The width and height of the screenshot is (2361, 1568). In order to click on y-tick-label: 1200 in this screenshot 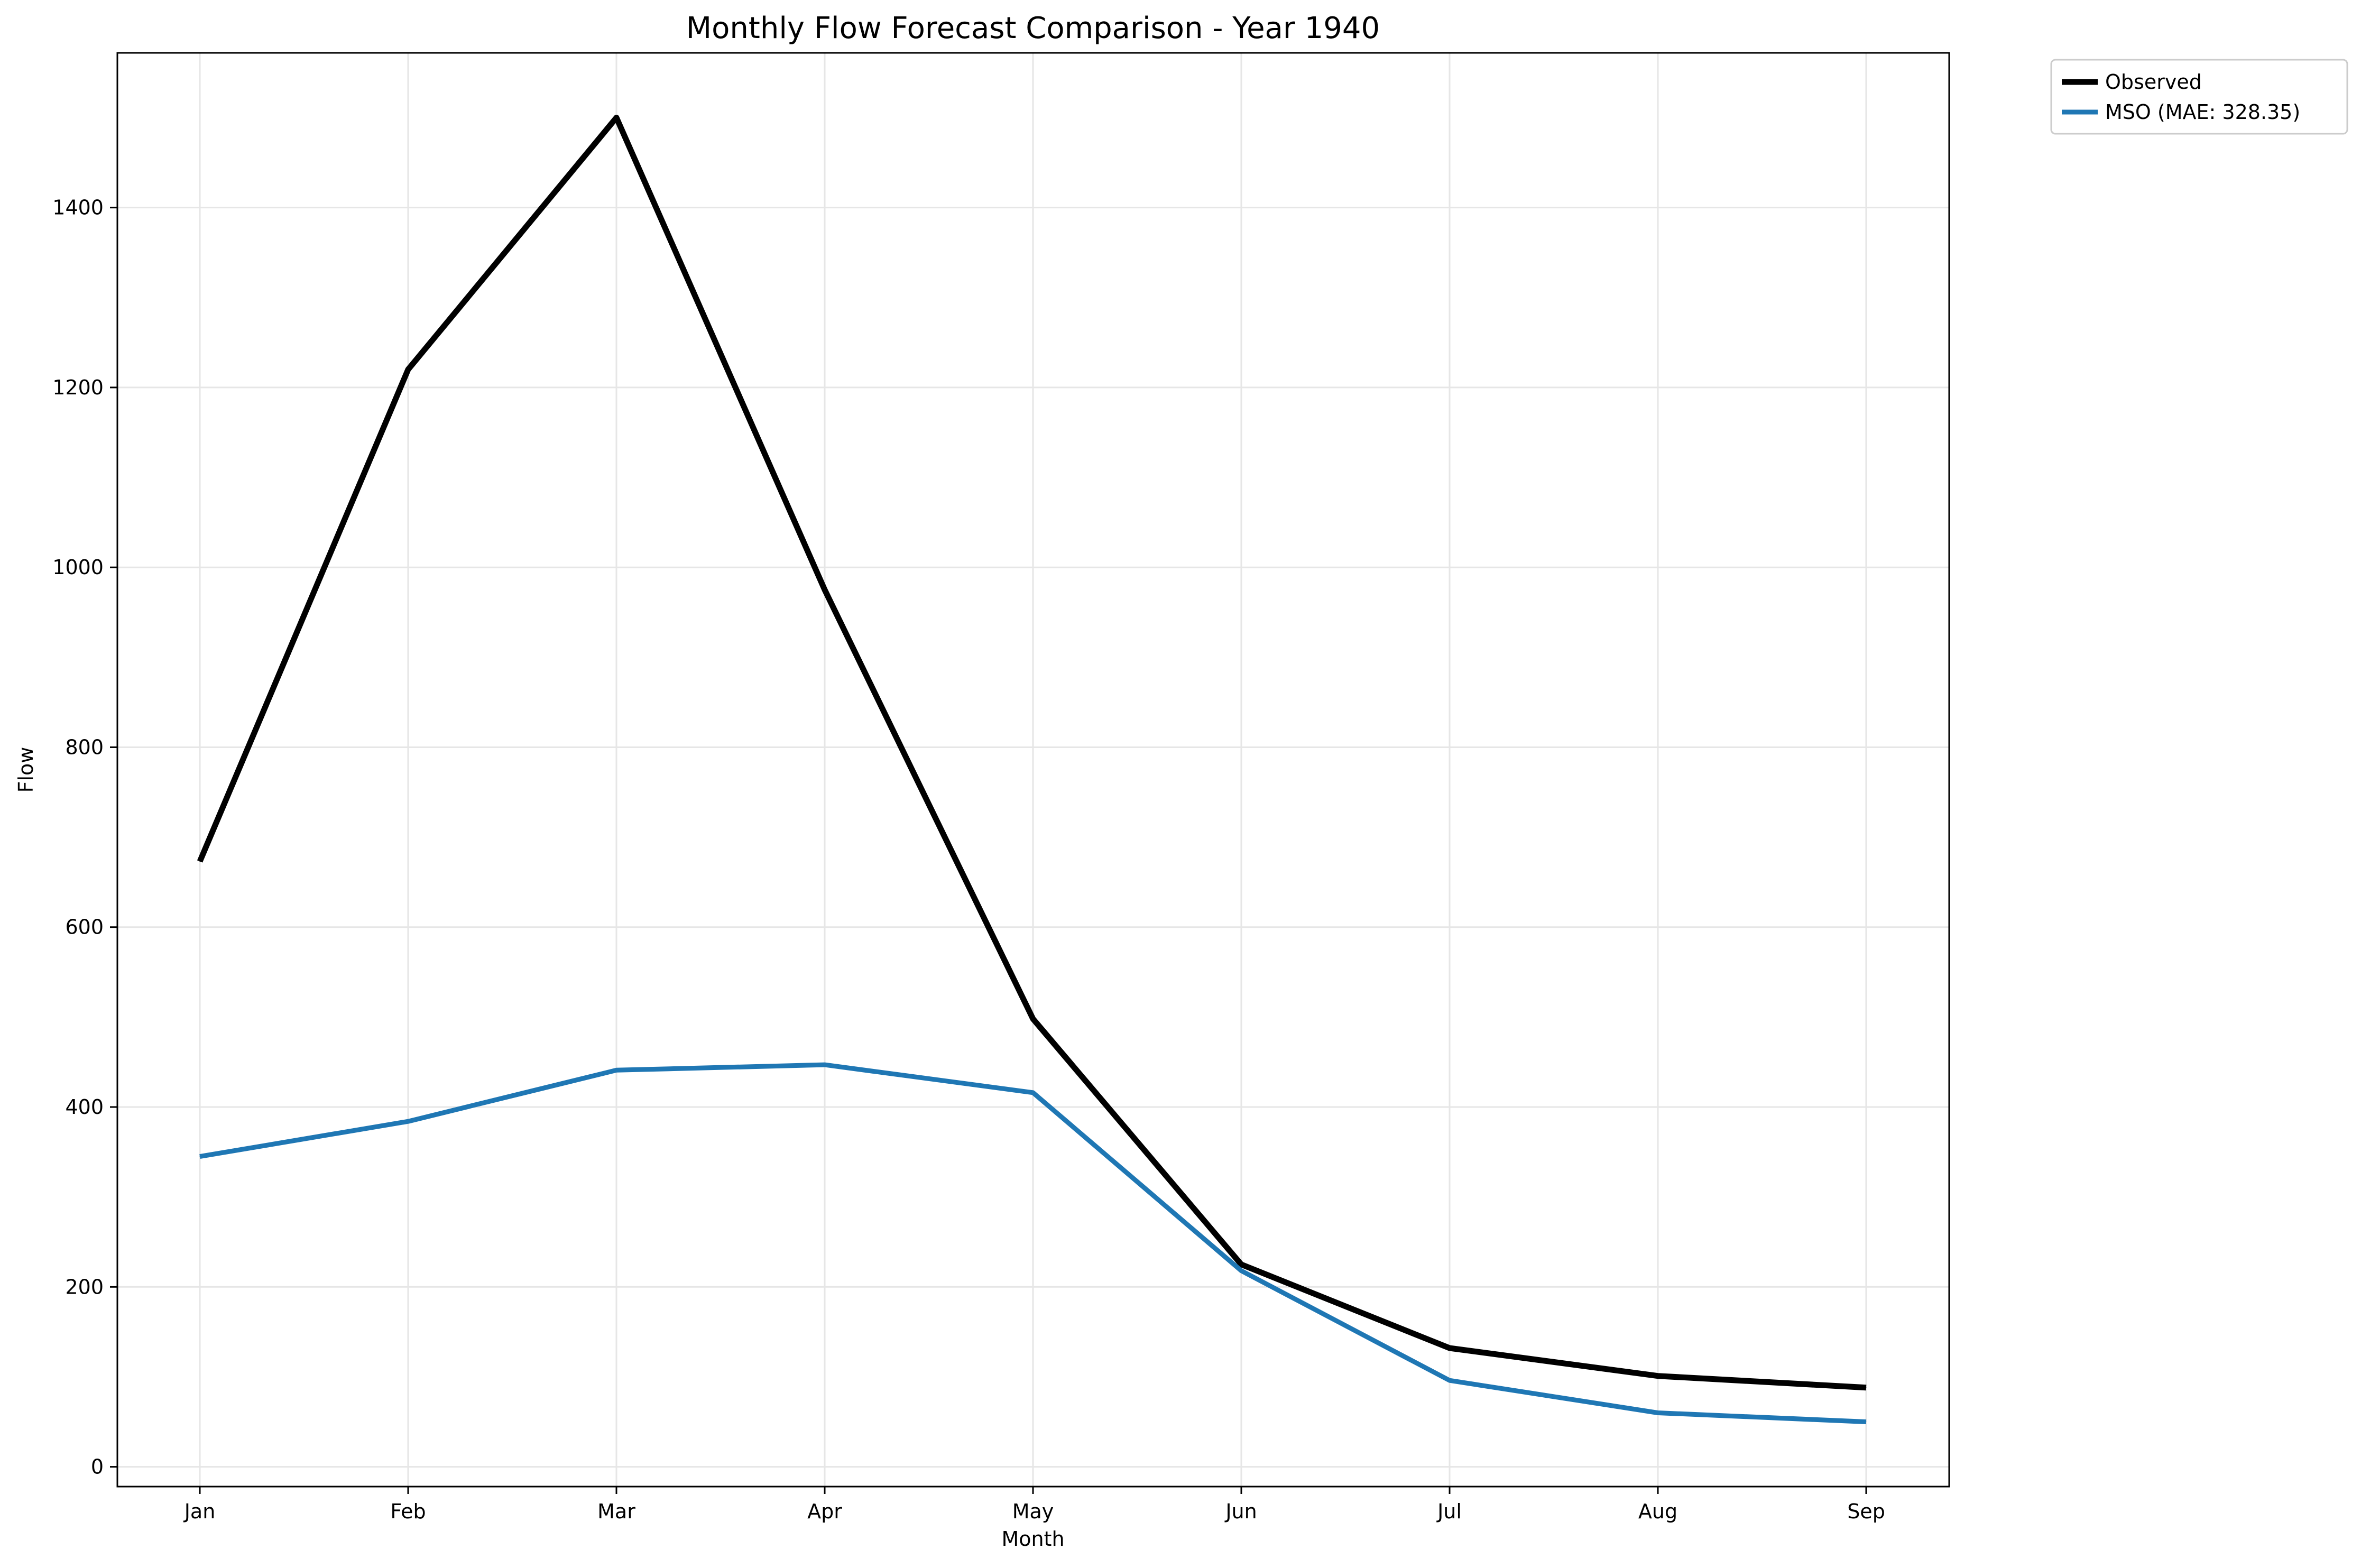, I will do `click(78, 387)`.